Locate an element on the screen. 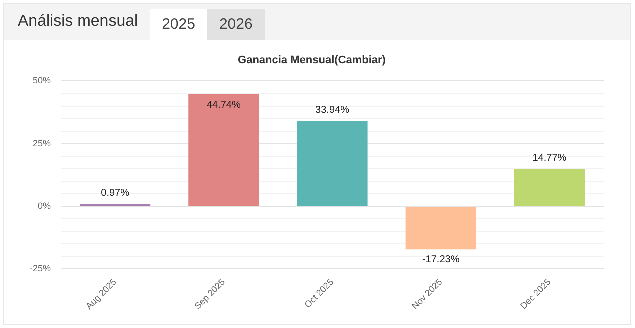 This screenshot has width=635, height=328. data-label: -17.23% is located at coordinates (441, 260).